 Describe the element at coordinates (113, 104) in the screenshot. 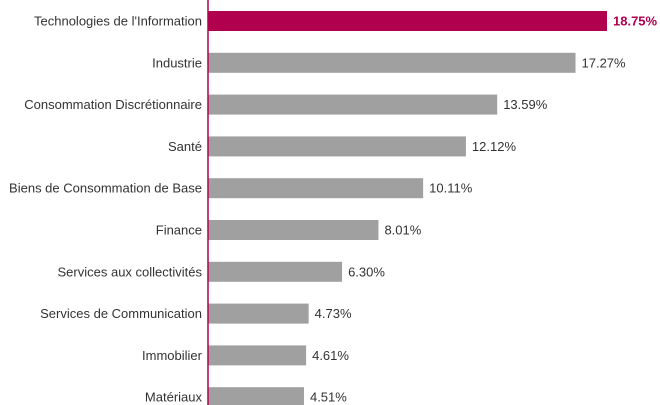

I see `category-label: Consommation Discrétionnaire` at that location.